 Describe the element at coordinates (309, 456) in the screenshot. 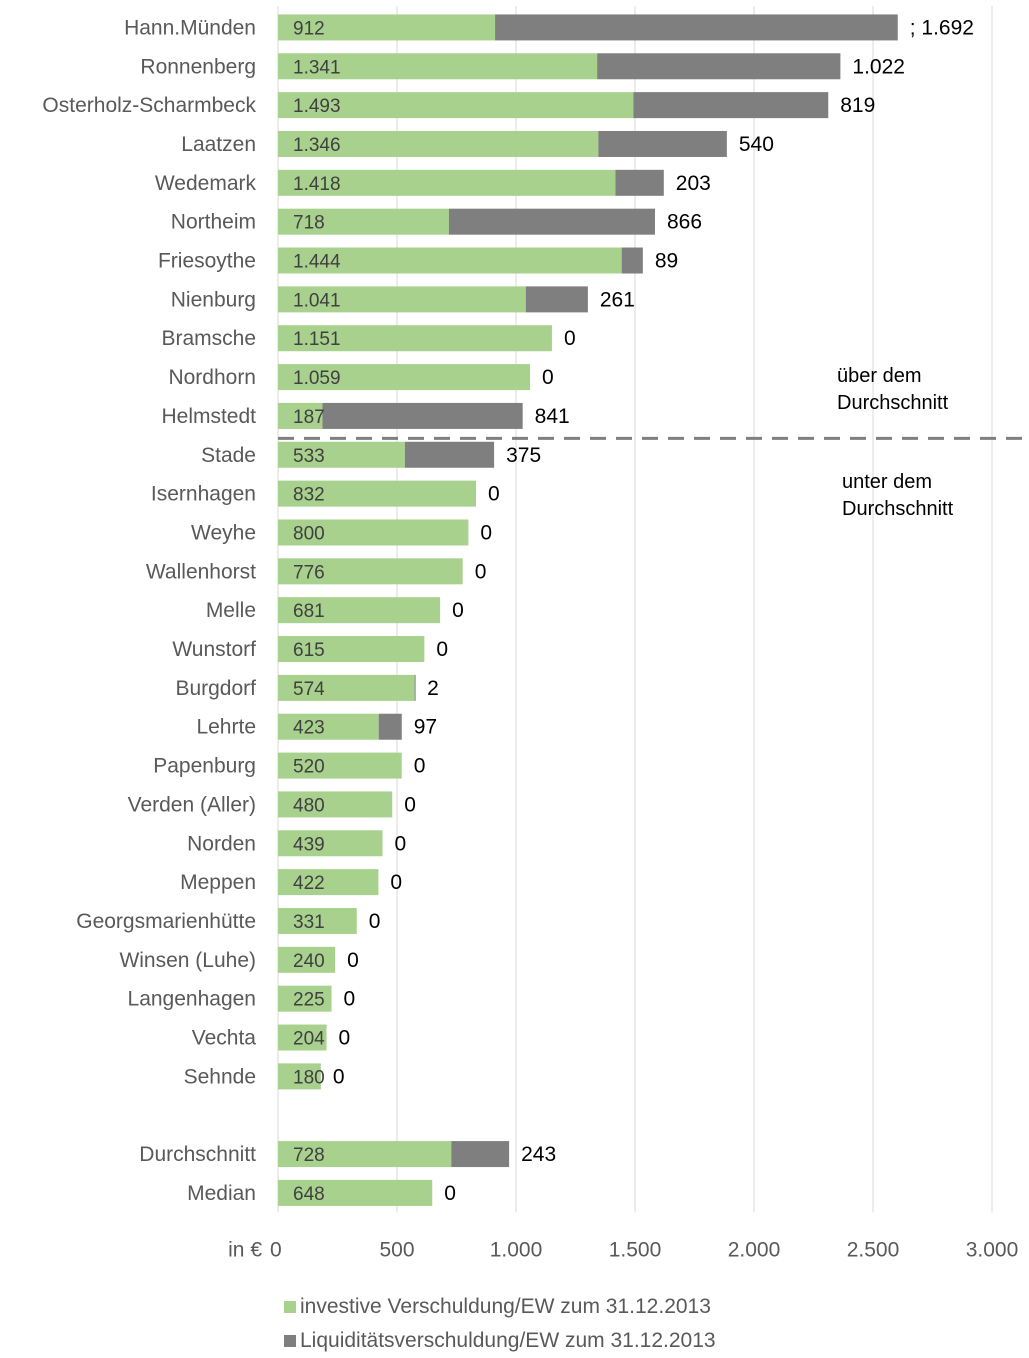

I see `value-label-investive: 533` at that location.